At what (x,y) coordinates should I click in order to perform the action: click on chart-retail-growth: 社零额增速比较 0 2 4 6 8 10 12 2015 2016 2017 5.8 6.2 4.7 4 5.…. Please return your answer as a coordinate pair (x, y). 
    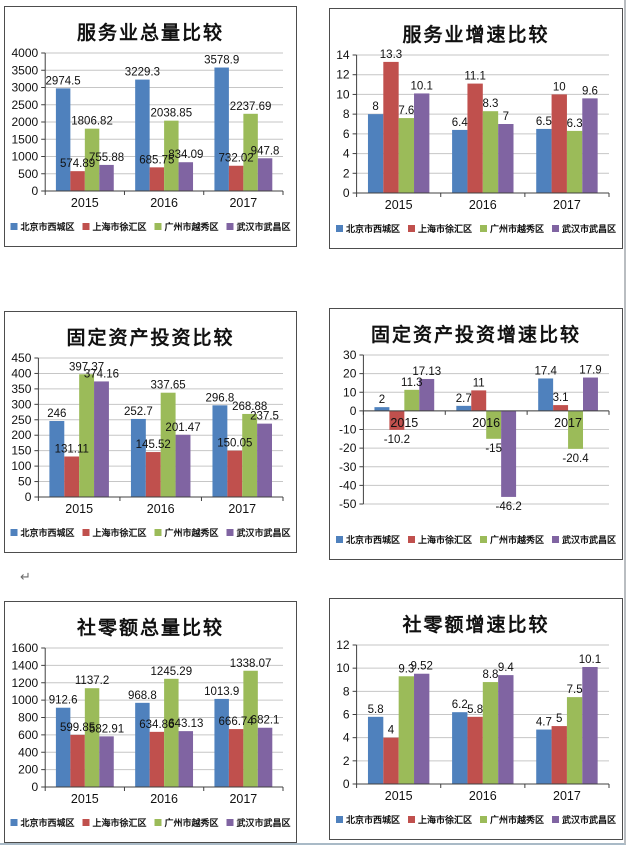
    Looking at the image, I should click on (476, 719).